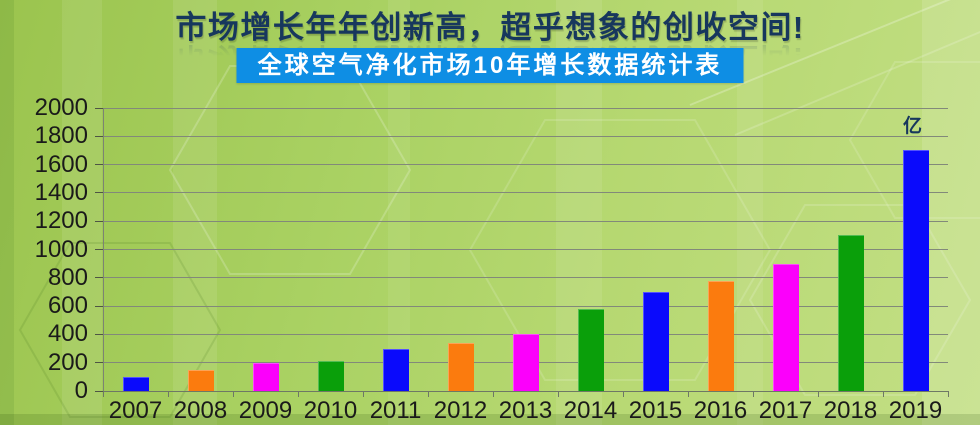 The width and height of the screenshot is (980, 425). Describe the element at coordinates (265, 376) in the screenshot. I see `bar-2009` at that location.